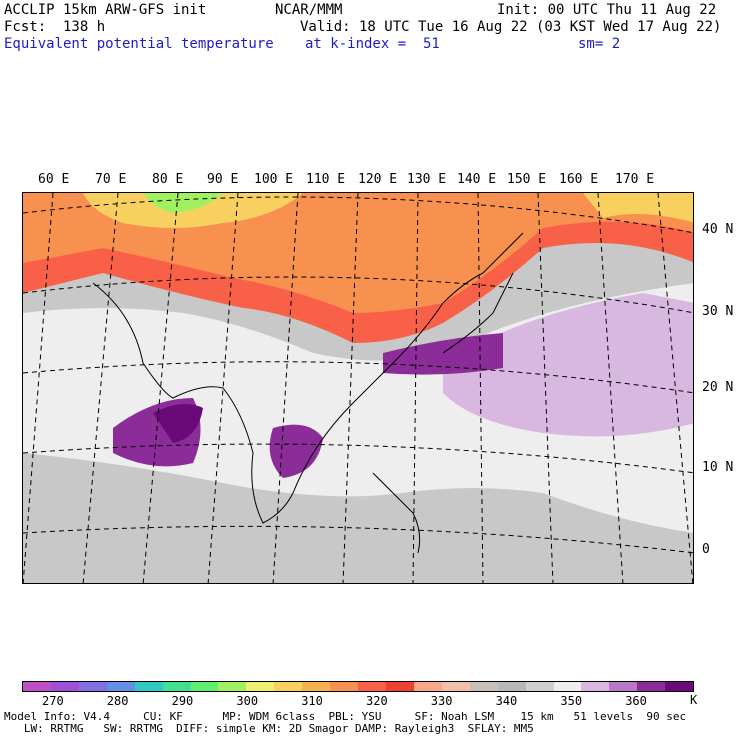 The width and height of the screenshot is (740, 740). What do you see at coordinates (706, 549) in the screenshot?
I see `lat-label: 0` at bounding box center [706, 549].